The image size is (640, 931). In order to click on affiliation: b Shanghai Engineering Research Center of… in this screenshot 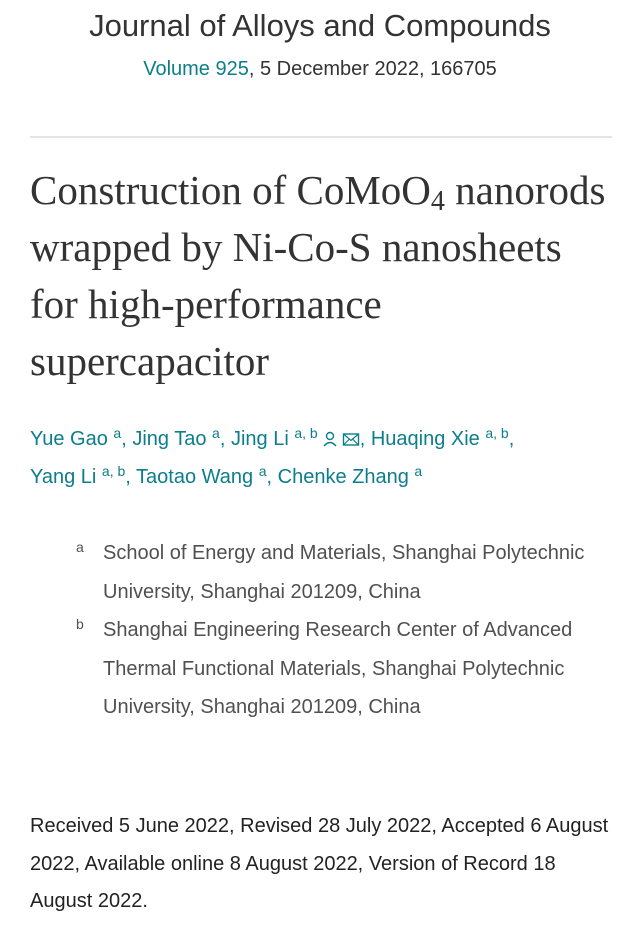, I will do `click(336, 669)`.